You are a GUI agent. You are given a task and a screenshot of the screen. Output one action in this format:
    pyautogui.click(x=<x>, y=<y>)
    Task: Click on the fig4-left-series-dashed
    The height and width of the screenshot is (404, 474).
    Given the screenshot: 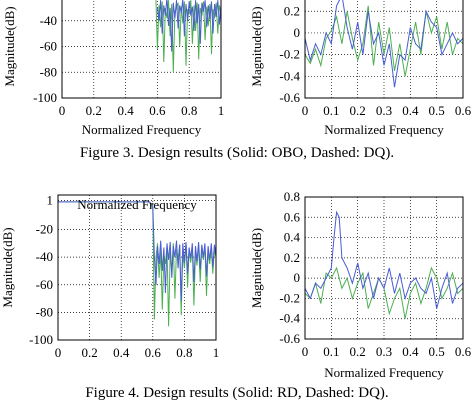 What is the action you would take?
    pyautogui.click(x=137, y=251)
    